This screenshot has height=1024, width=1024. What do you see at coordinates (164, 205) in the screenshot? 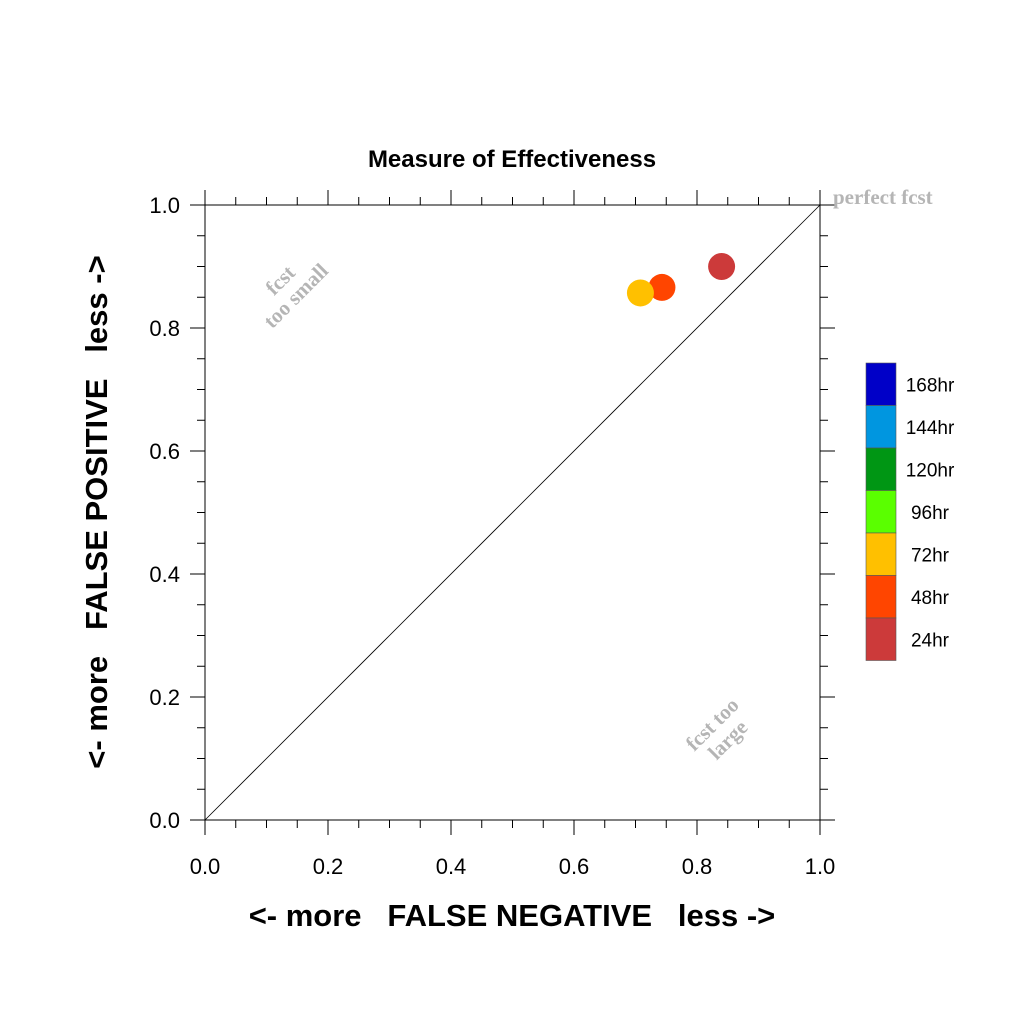
I see `y-tick-label: 1.0` at bounding box center [164, 205].